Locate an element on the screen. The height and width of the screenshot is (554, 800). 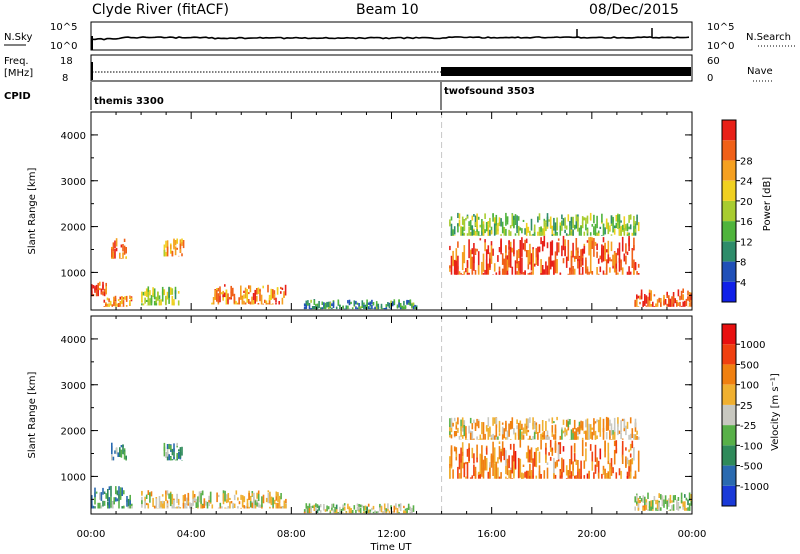
nsky-trace is located at coordinates (390, 38).